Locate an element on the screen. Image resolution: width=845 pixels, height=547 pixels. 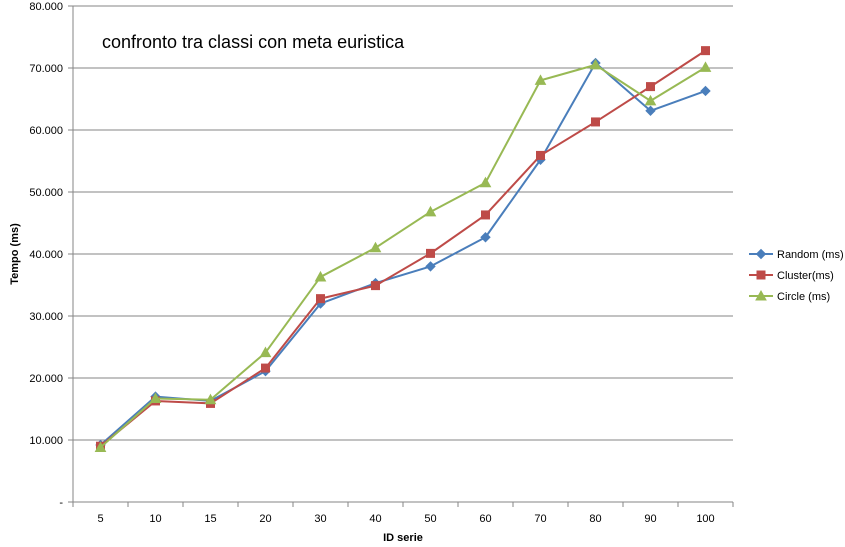
x-tick-label: 5 is located at coordinates (100, 519).